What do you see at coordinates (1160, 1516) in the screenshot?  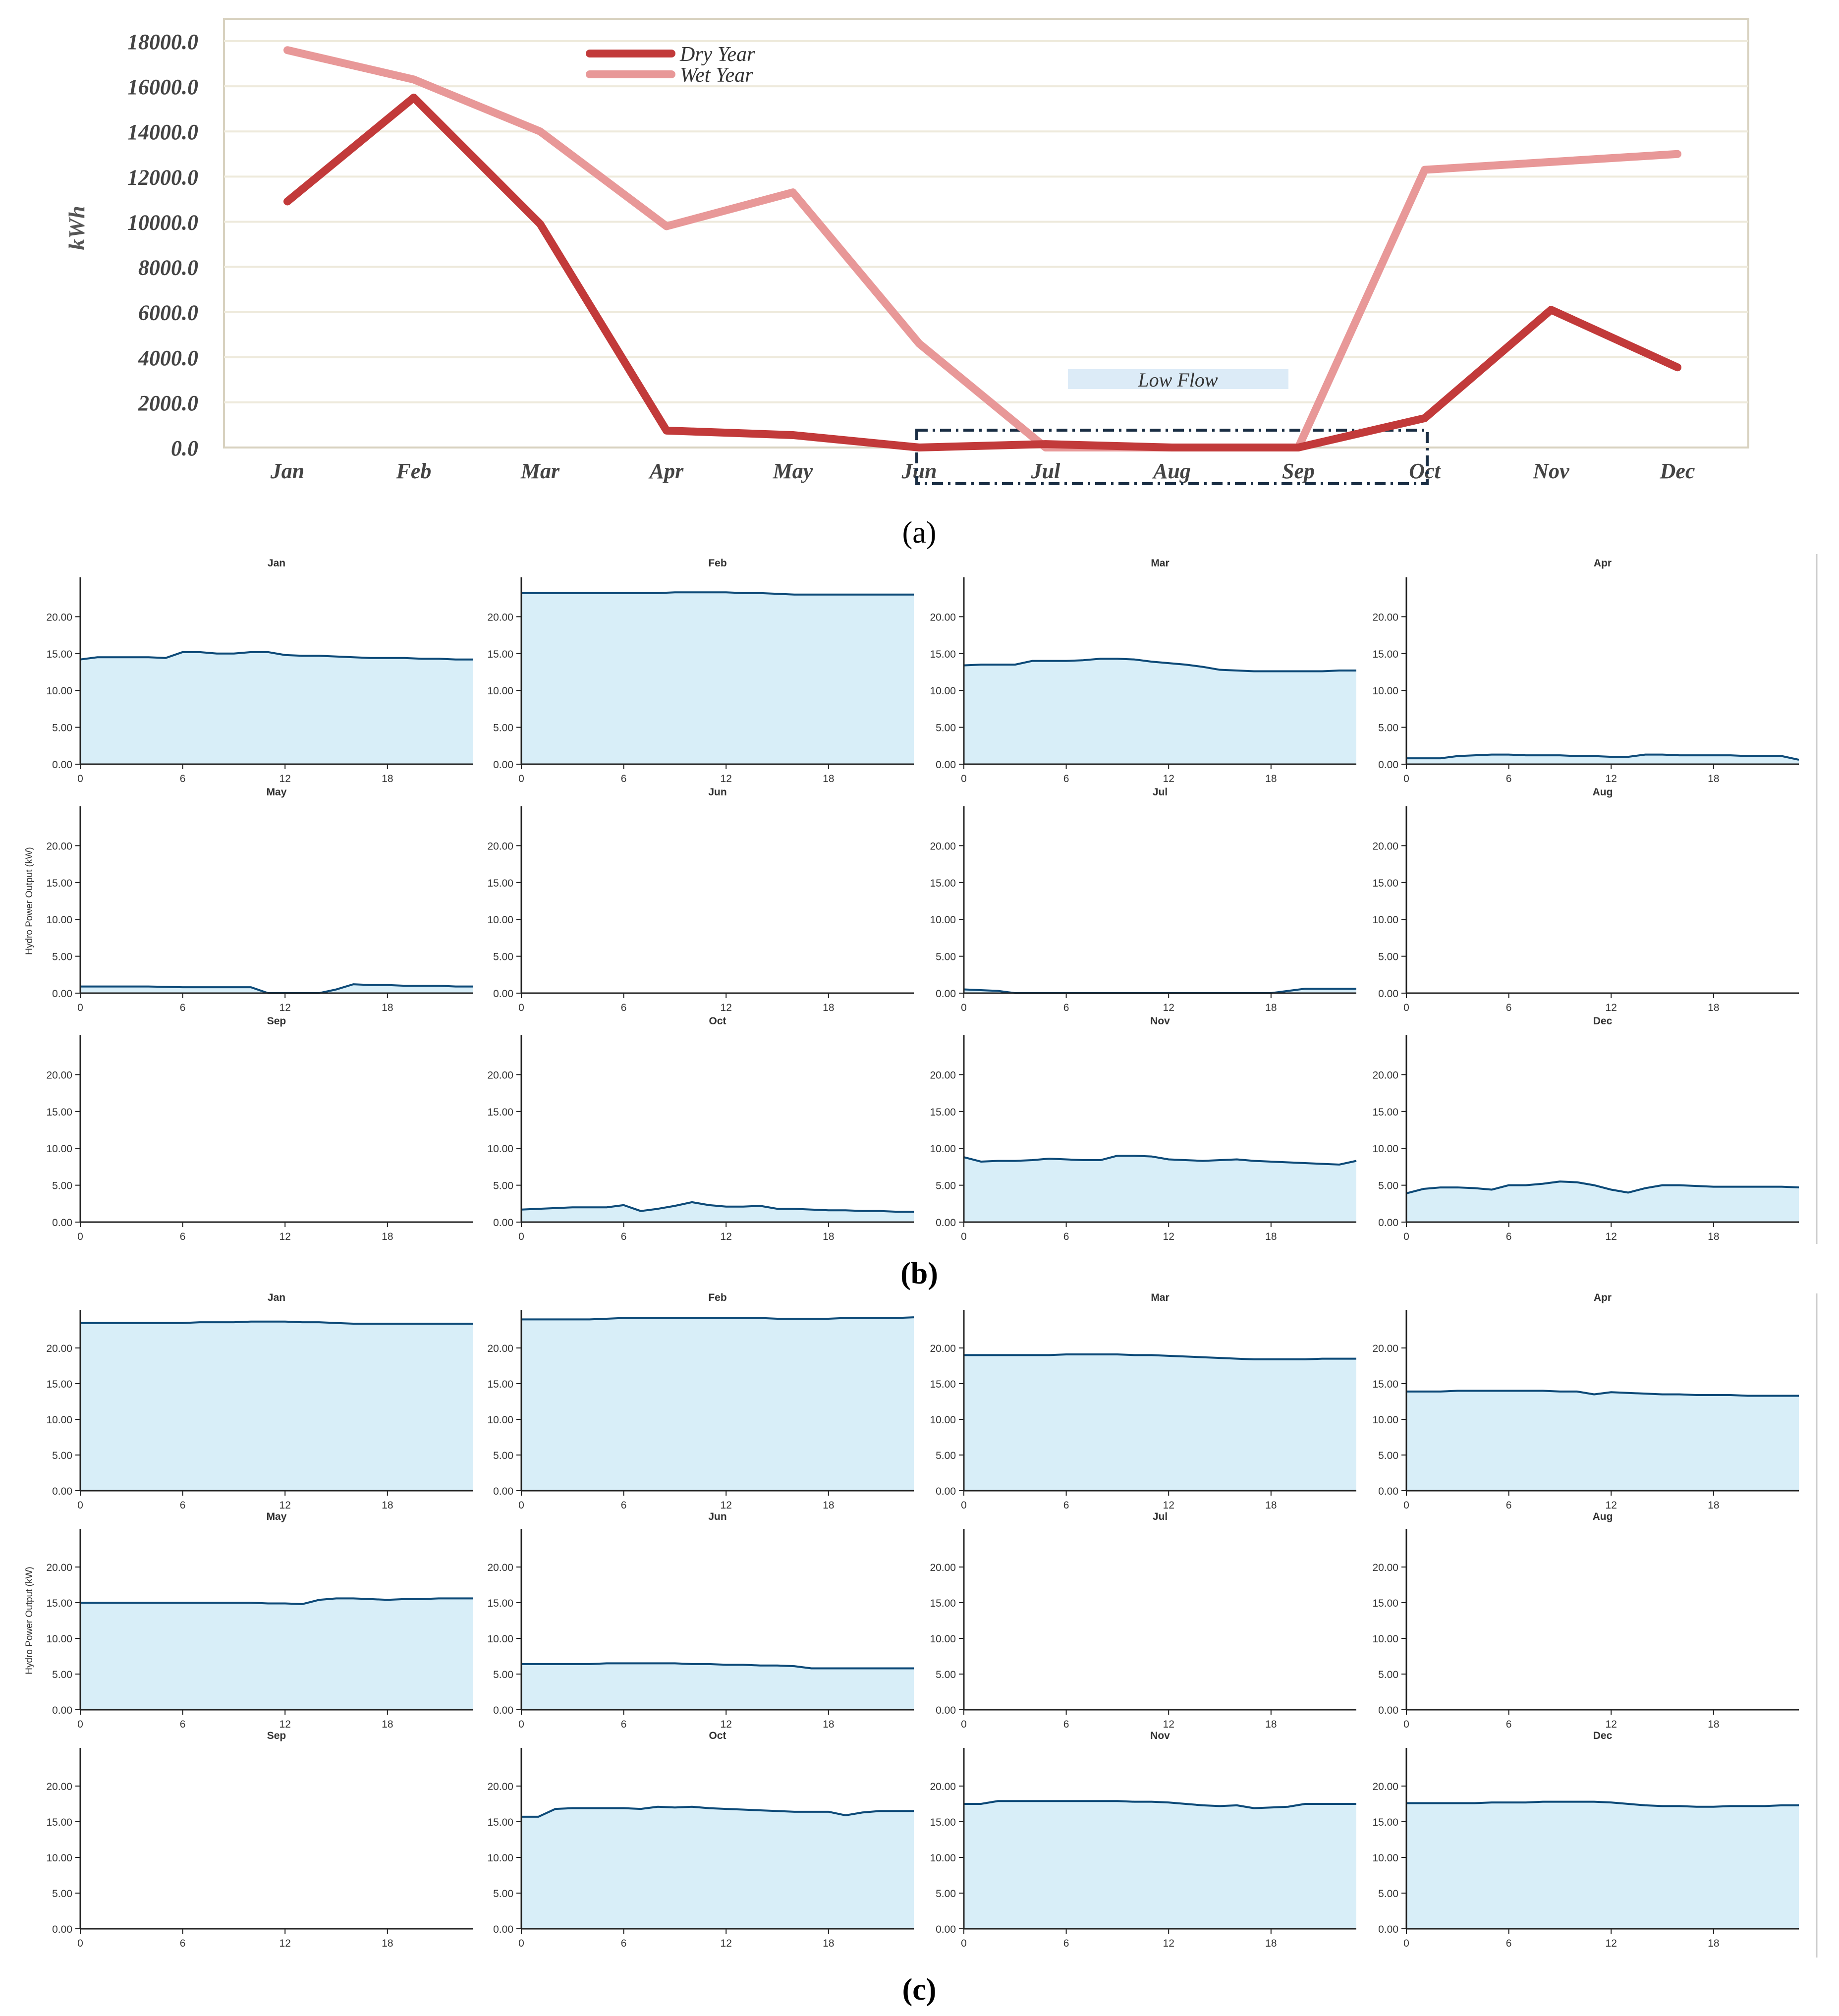 I see `subplot-title: Jul` at bounding box center [1160, 1516].